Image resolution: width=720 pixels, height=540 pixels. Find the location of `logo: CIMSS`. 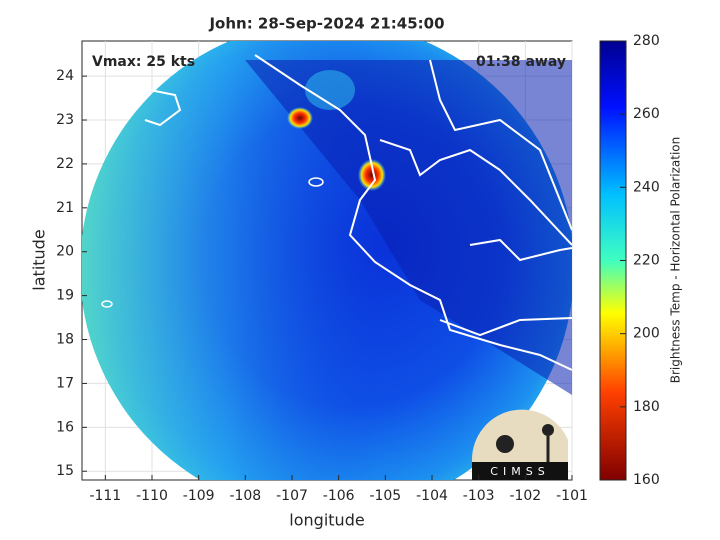

logo: CIMSS is located at coordinates (519, 444).